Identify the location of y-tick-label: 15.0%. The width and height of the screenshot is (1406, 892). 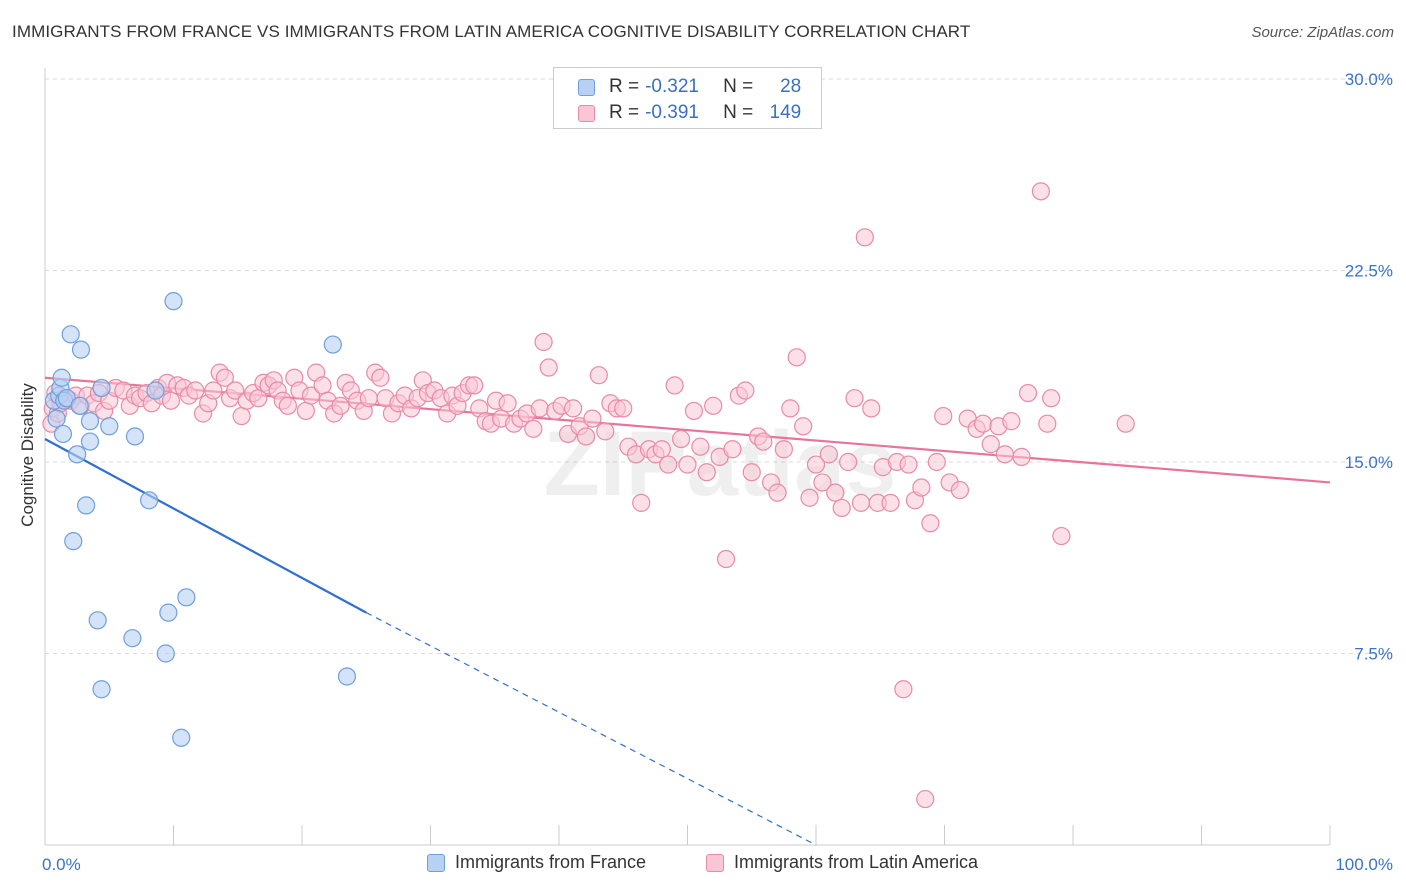
(1369, 462).